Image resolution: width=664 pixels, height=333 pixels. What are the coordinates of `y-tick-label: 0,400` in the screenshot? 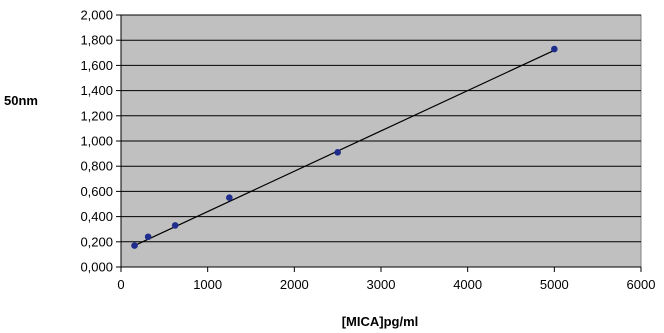 It's located at (96, 216).